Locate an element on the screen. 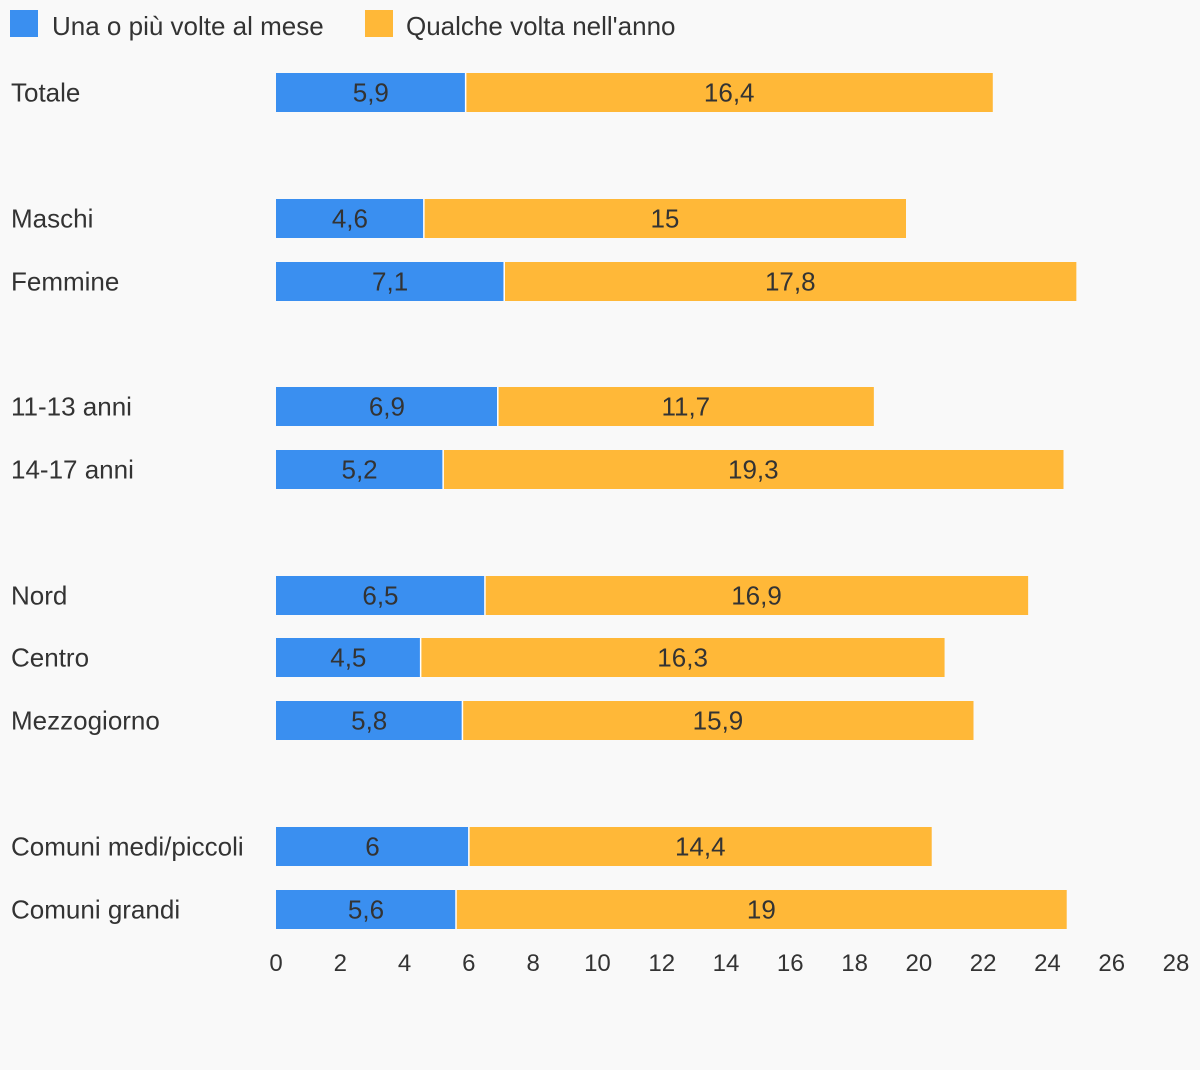  legend-label-series-2: Qualche volta nell'anno is located at coordinates (540, 26).